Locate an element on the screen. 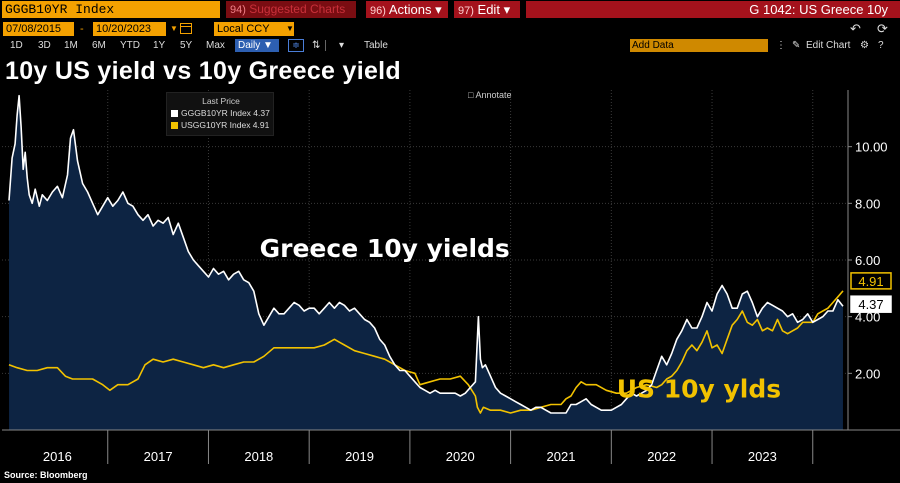  source-note: Source: Bloomberg is located at coordinates (46, 475).